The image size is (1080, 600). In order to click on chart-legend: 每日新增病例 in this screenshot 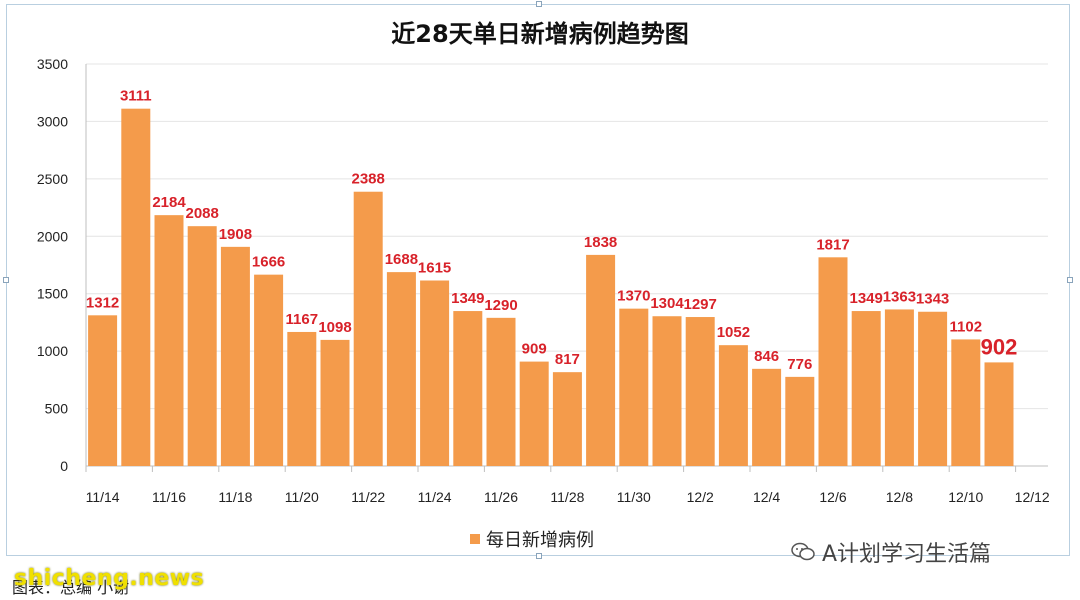, I will do `click(532, 539)`.